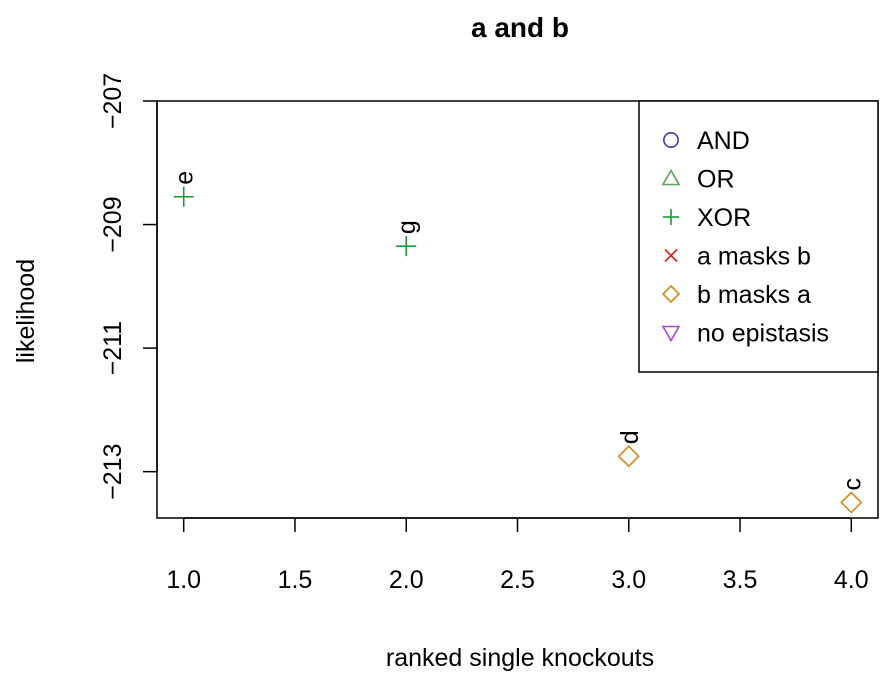 Image resolution: width=883 pixels, height=673 pixels. What do you see at coordinates (628, 580) in the screenshot?
I see `x-tick-label: 3.0` at bounding box center [628, 580].